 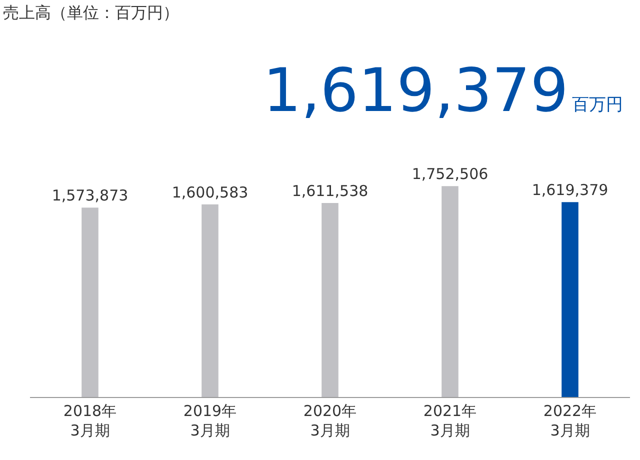 What do you see at coordinates (330, 191) in the screenshot?
I see `data-label: 1,611,538` at bounding box center [330, 191].